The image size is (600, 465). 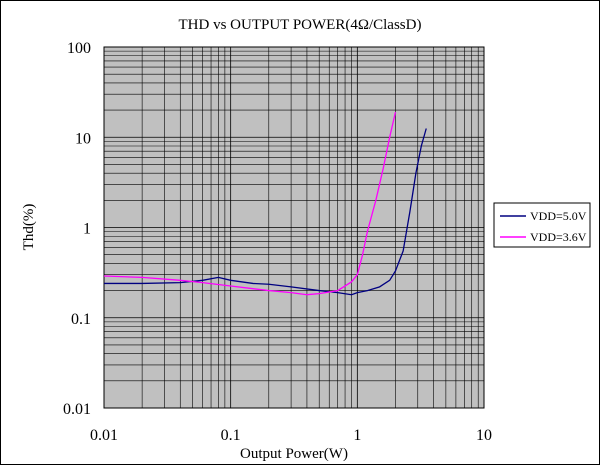 What do you see at coordinates (79, 48) in the screenshot?
I see `y-tick-label: 100` at bounding box center [79, 48].